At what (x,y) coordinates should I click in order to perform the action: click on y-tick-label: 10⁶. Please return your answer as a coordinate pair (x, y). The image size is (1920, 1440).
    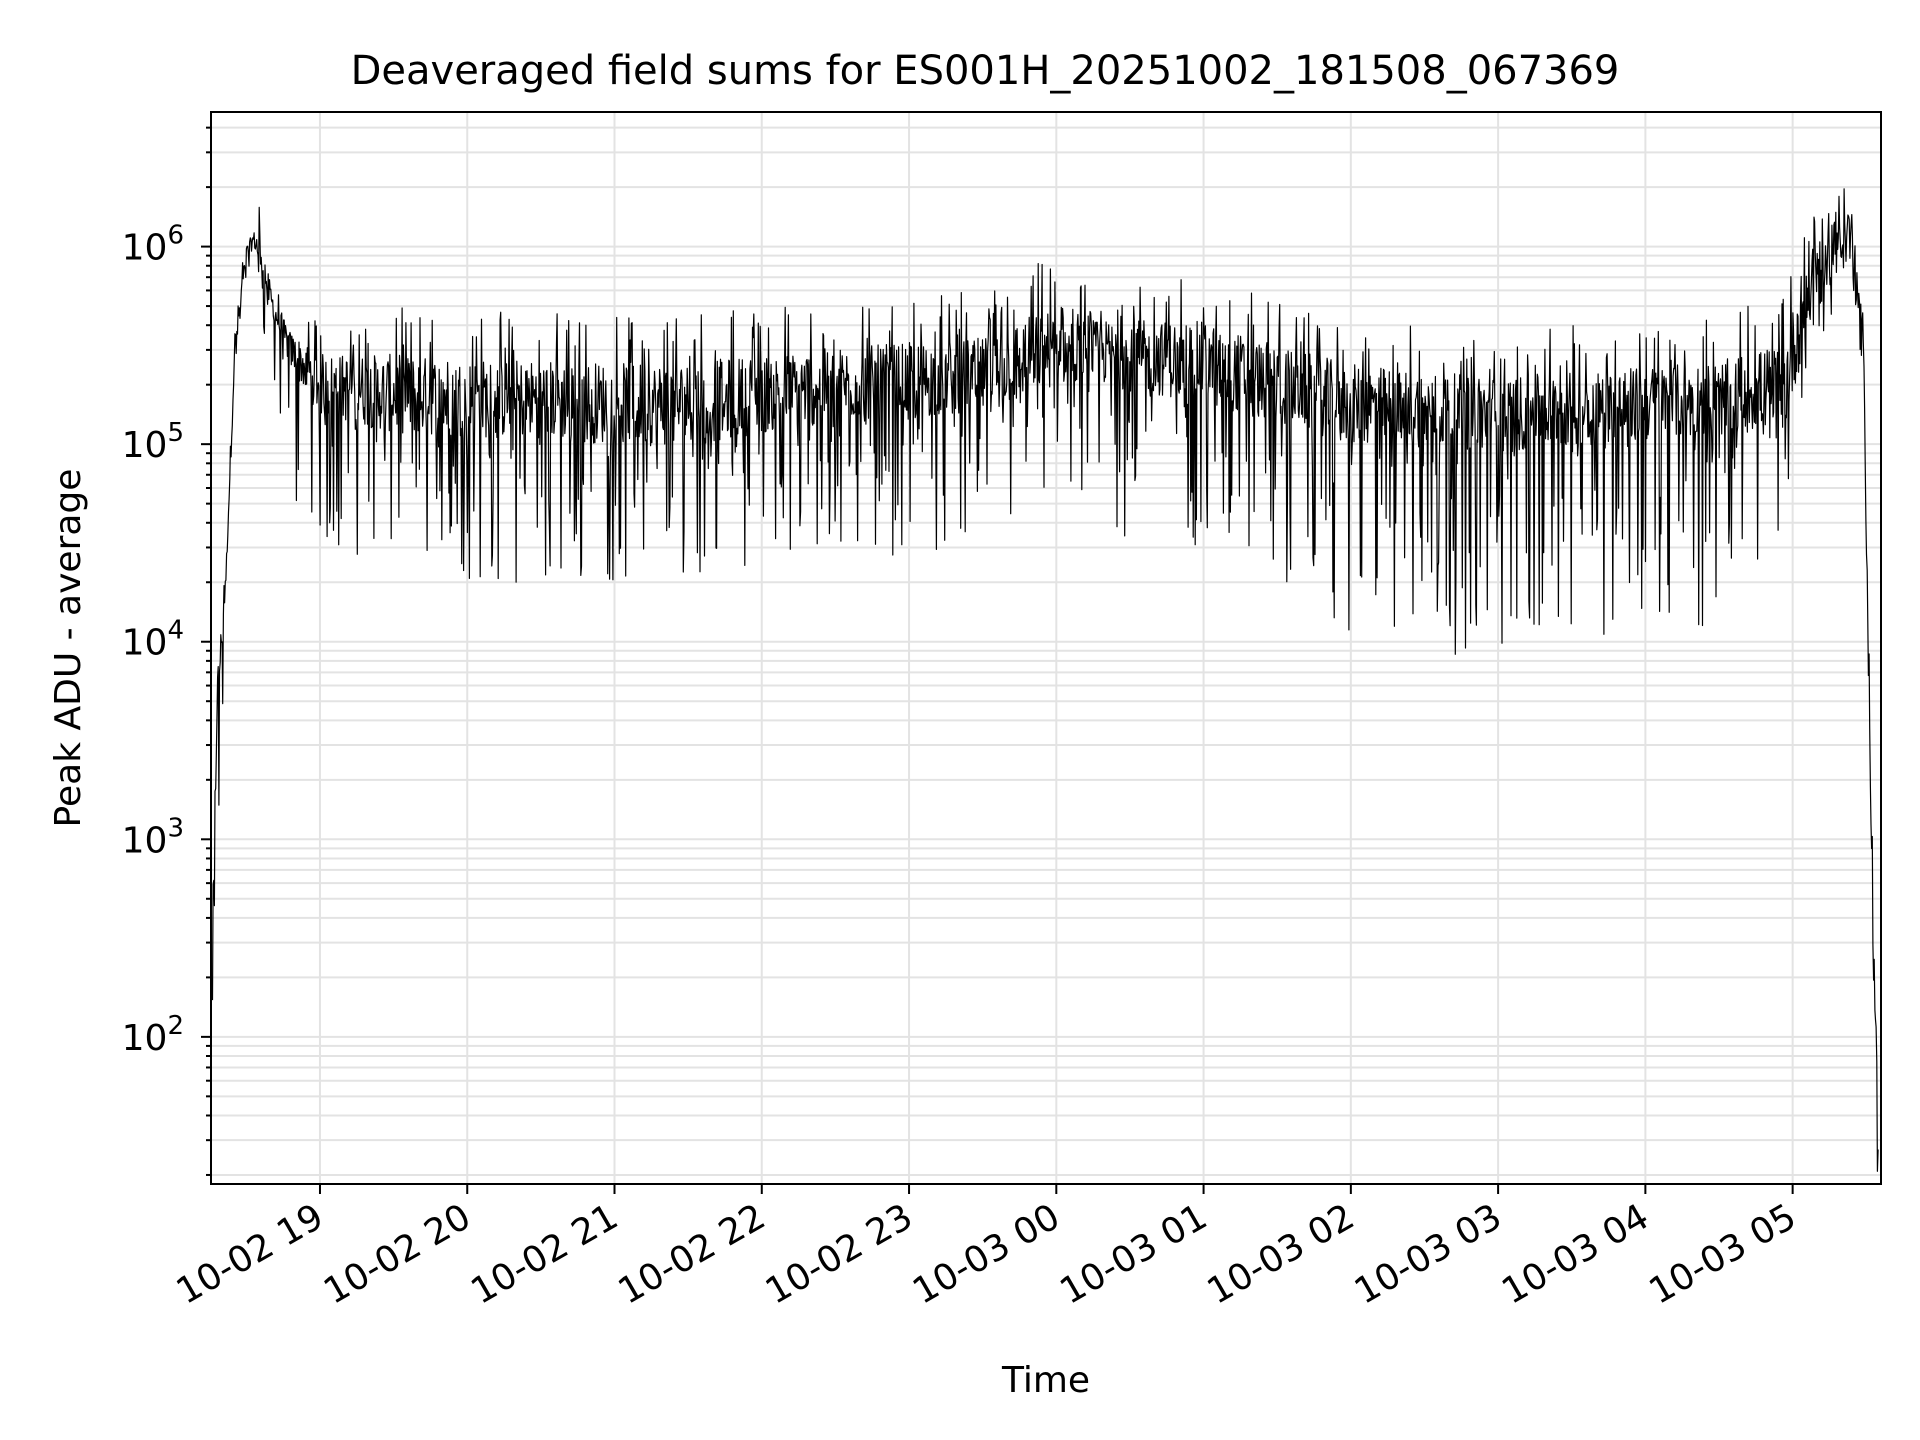
    Looking at the image, I should click on (153, 245).